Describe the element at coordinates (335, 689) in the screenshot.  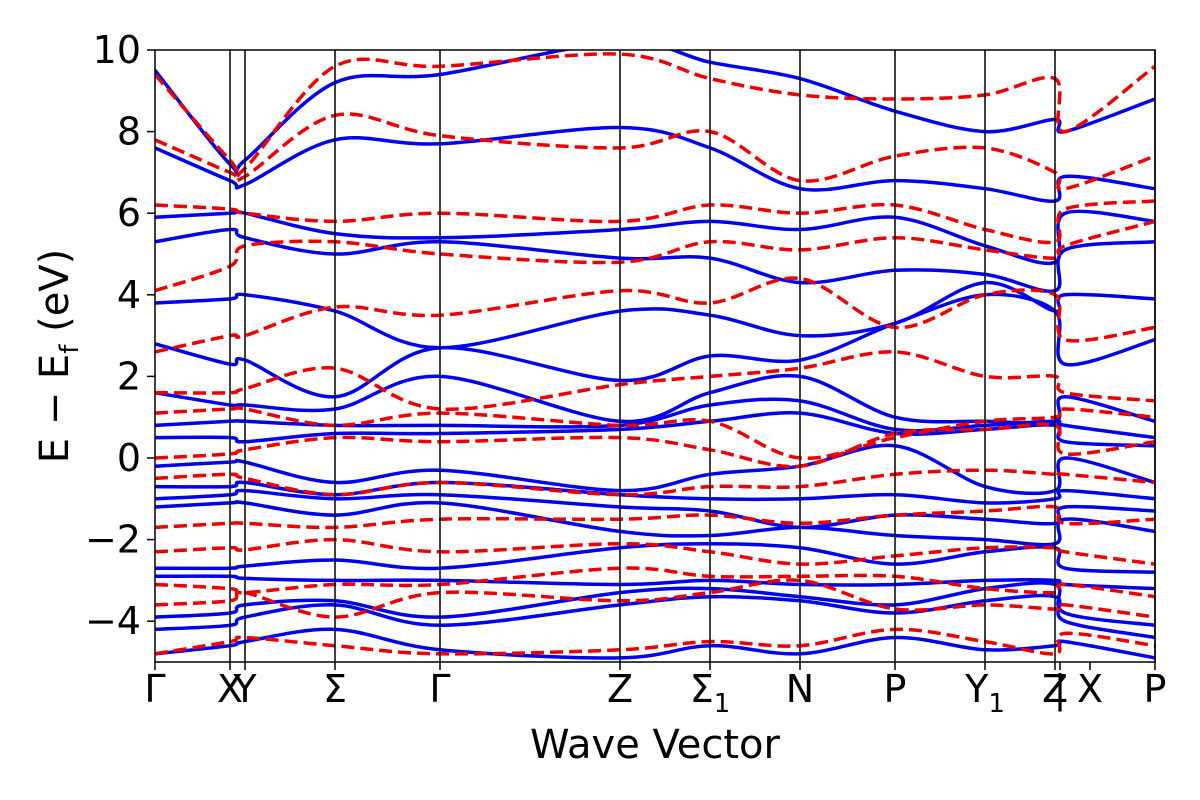
I see `x-tick-label: Σ` at that location.